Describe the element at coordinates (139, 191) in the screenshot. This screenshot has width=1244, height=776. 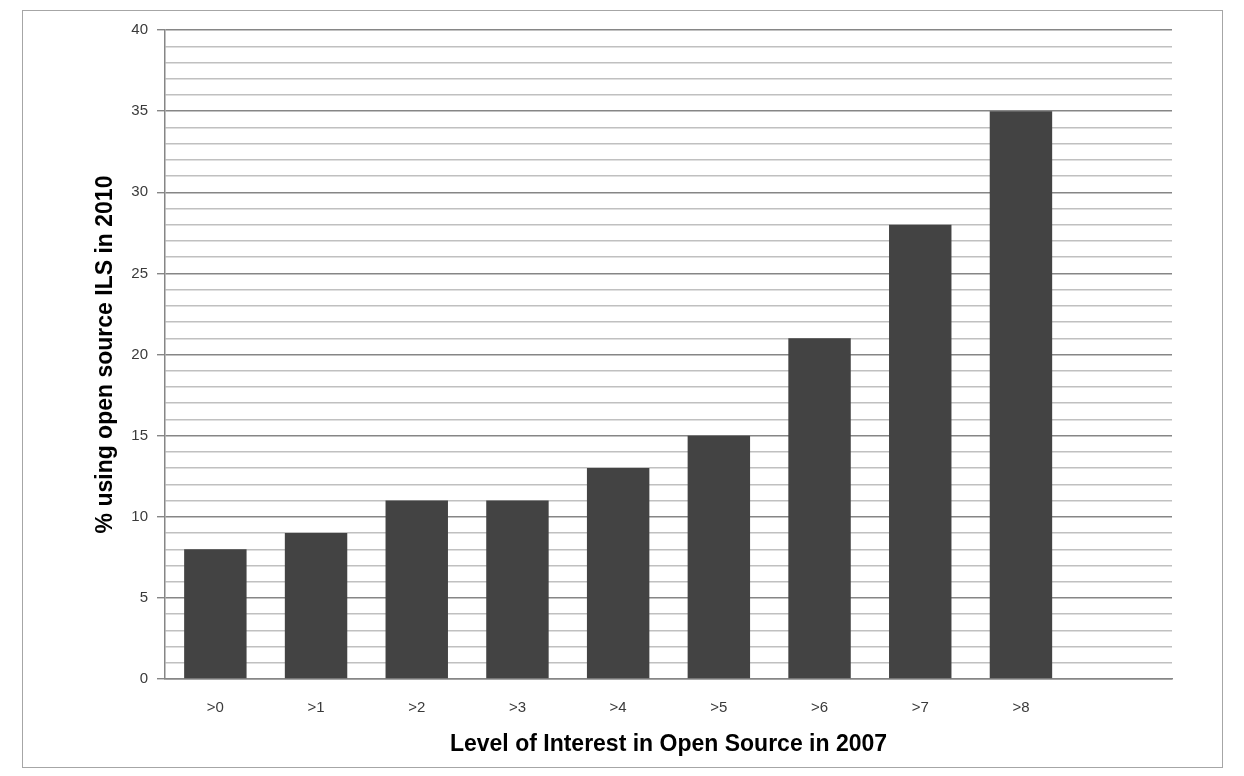
I see `y-tick-label: 30` at that location.